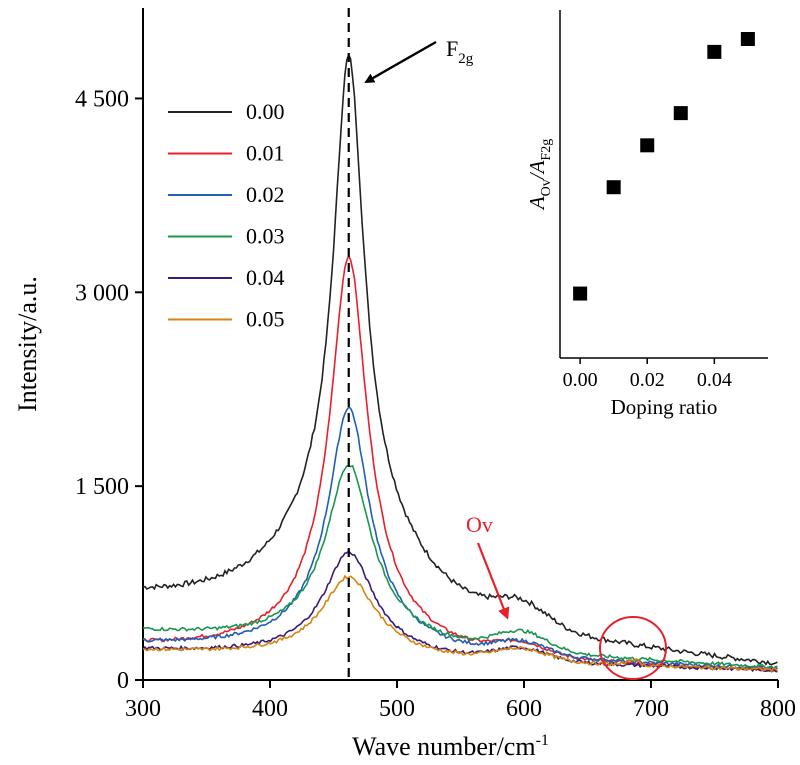  Describe the element at coordinates (102, 99) in the screenshot. I see `y-tick-label: 4 500` at that location.